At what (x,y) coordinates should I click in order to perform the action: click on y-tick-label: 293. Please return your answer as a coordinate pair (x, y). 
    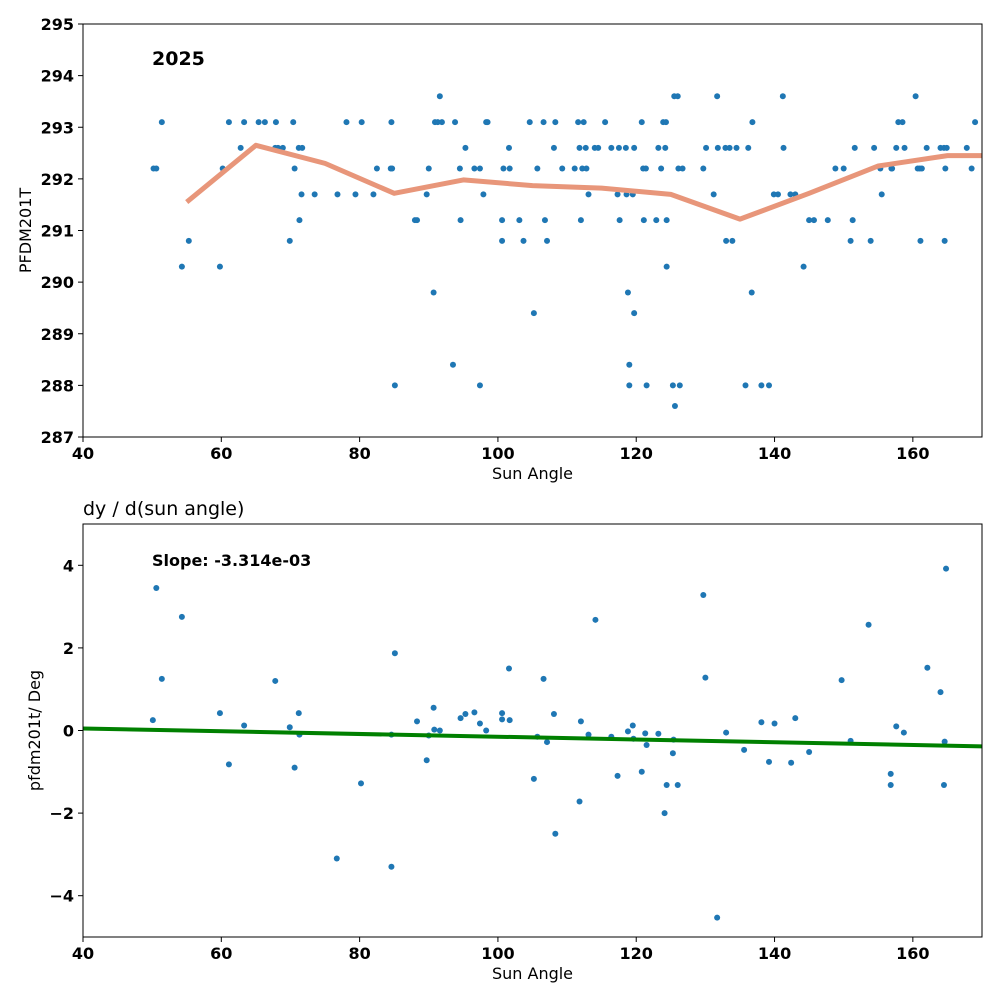
    Looking at the image, I should click on (57, 127).